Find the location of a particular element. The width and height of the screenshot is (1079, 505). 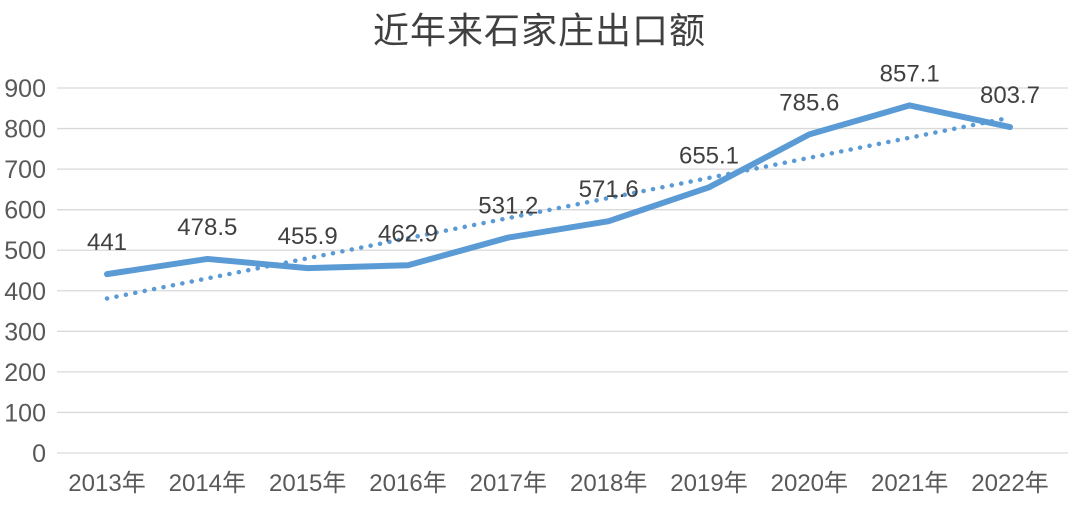

x-axis-tick-label: 2022年 is located at coordinates (1009, 483).